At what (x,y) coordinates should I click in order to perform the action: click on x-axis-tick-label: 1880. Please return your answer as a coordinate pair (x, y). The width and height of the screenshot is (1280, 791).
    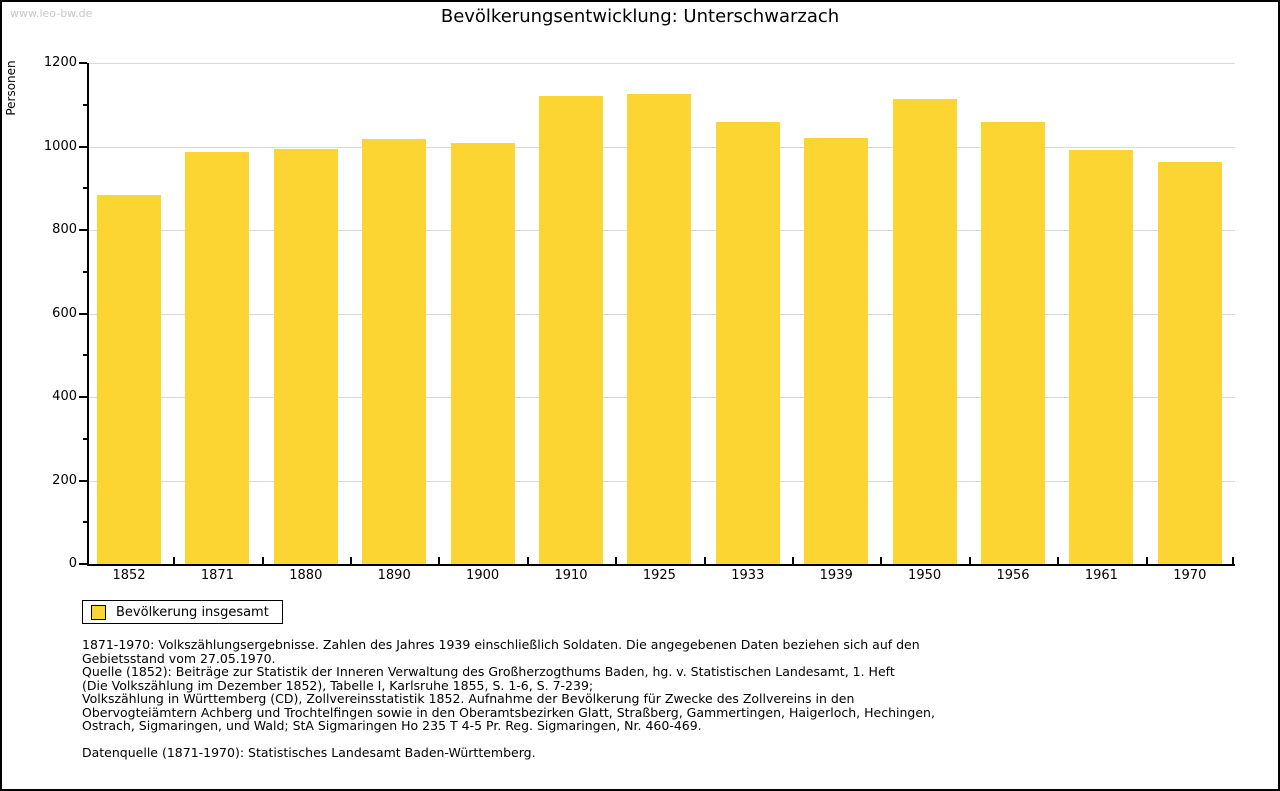
    Looking at the image, I should click on (306, 575).